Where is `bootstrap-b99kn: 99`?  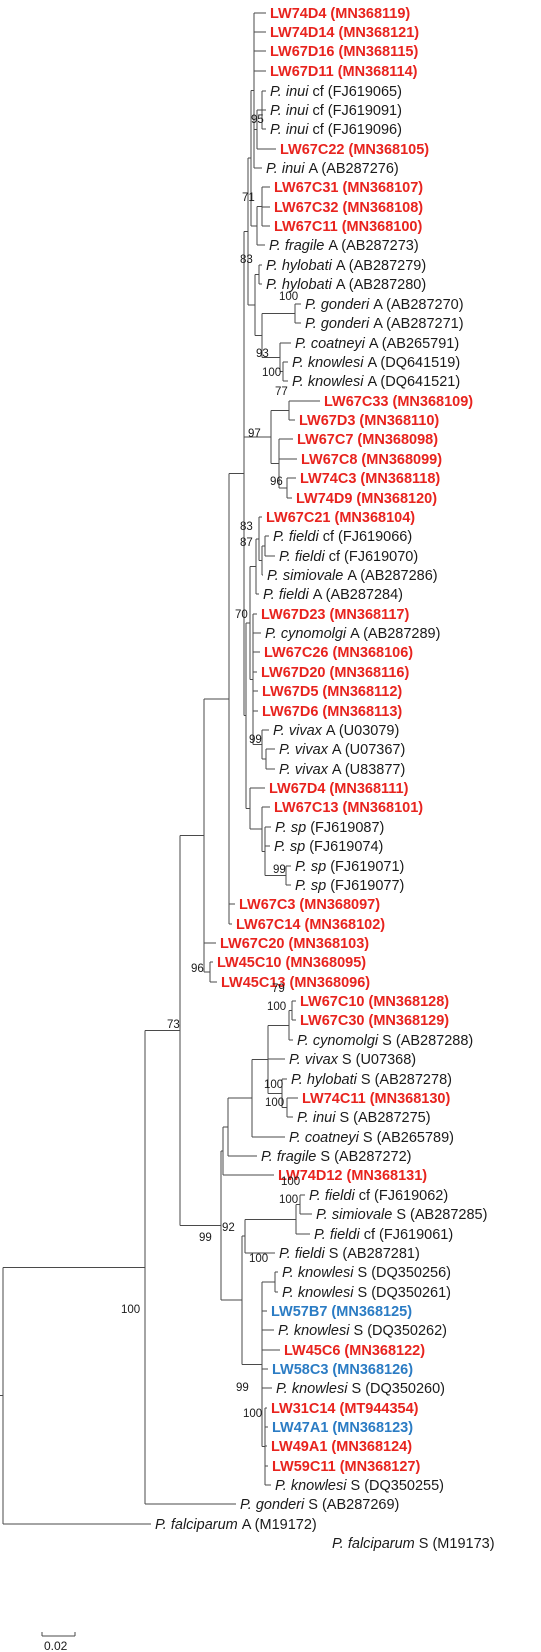 bootstrap-b99kn: 99 is located at coordinates (242, 1388).